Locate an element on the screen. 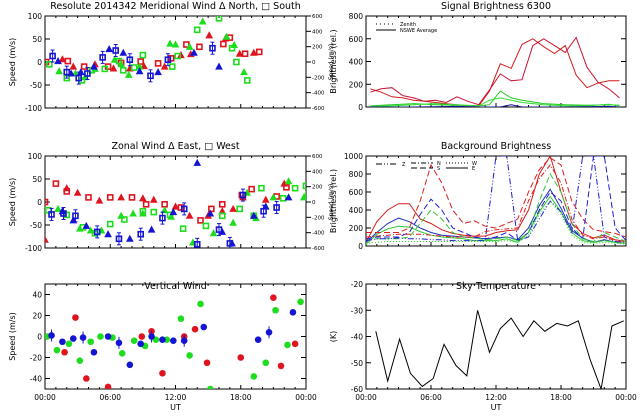  y2-axis-label: Speed (m/s) is located at coordinates (331, 202).